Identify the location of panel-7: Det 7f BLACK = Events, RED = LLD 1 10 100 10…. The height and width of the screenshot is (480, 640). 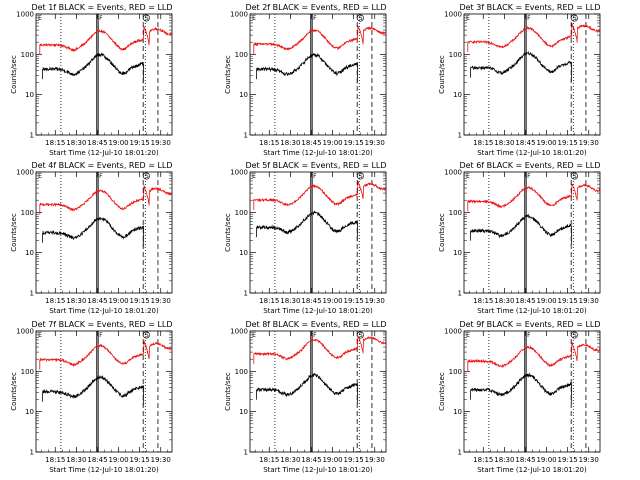
(91, 397).